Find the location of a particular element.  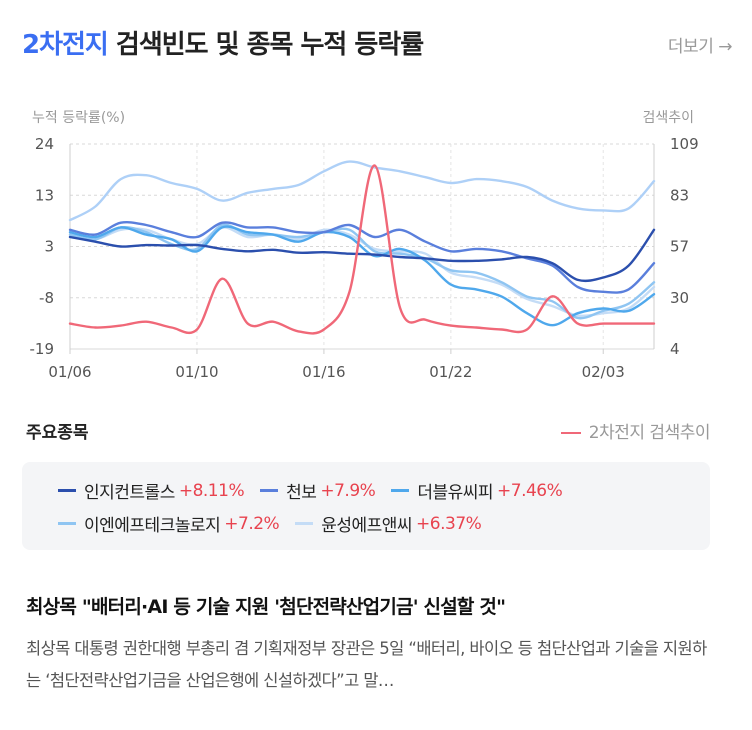

y-right-tick-label: 109 is located at coordinates (684, 144).